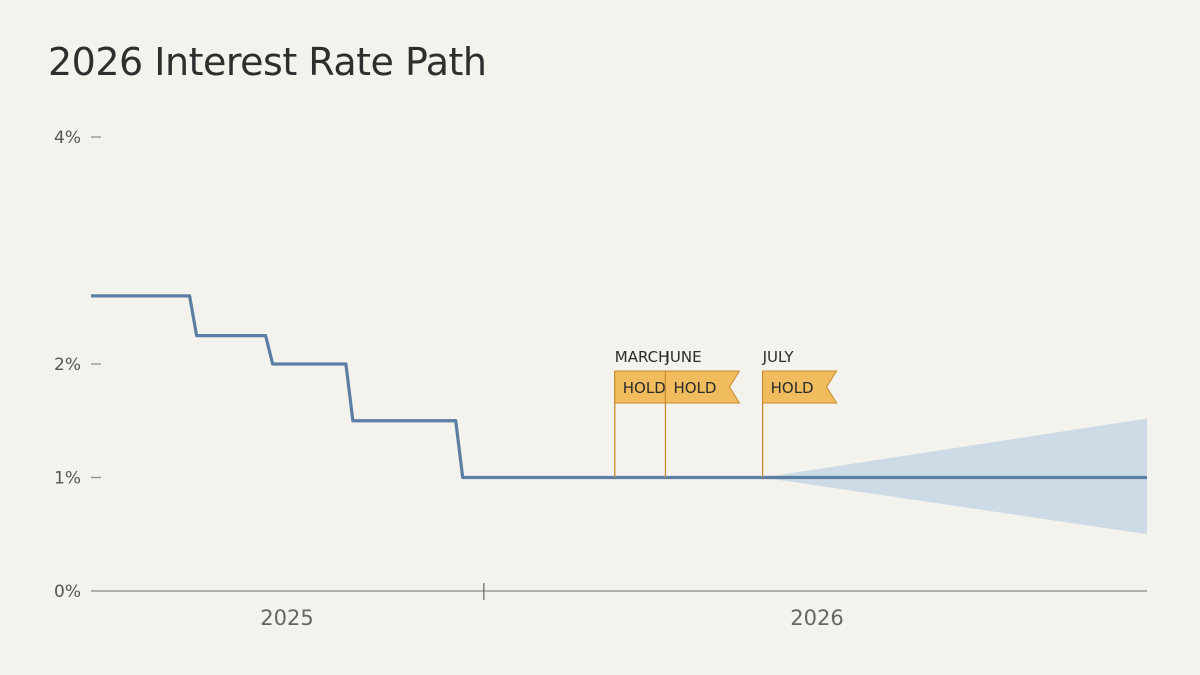 The height and width of the screenshot is (675, 1200). What do you see at coordinates (816, 618) in the screenshot?
I see `x-tick-label: 2026` at bounding box center [816, 618].